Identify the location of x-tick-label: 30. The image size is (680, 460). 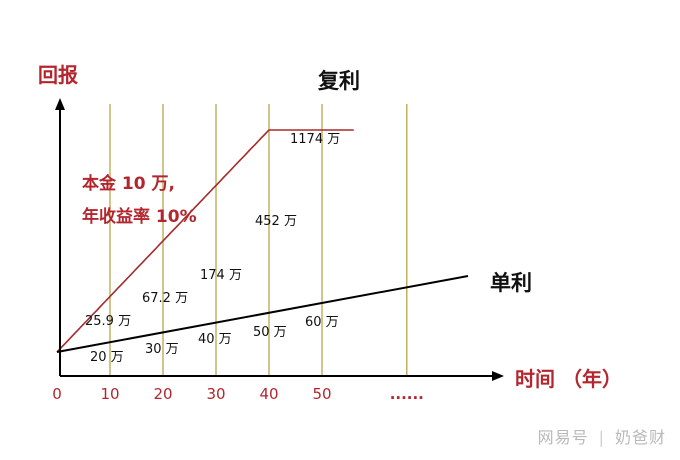
(215, 394).